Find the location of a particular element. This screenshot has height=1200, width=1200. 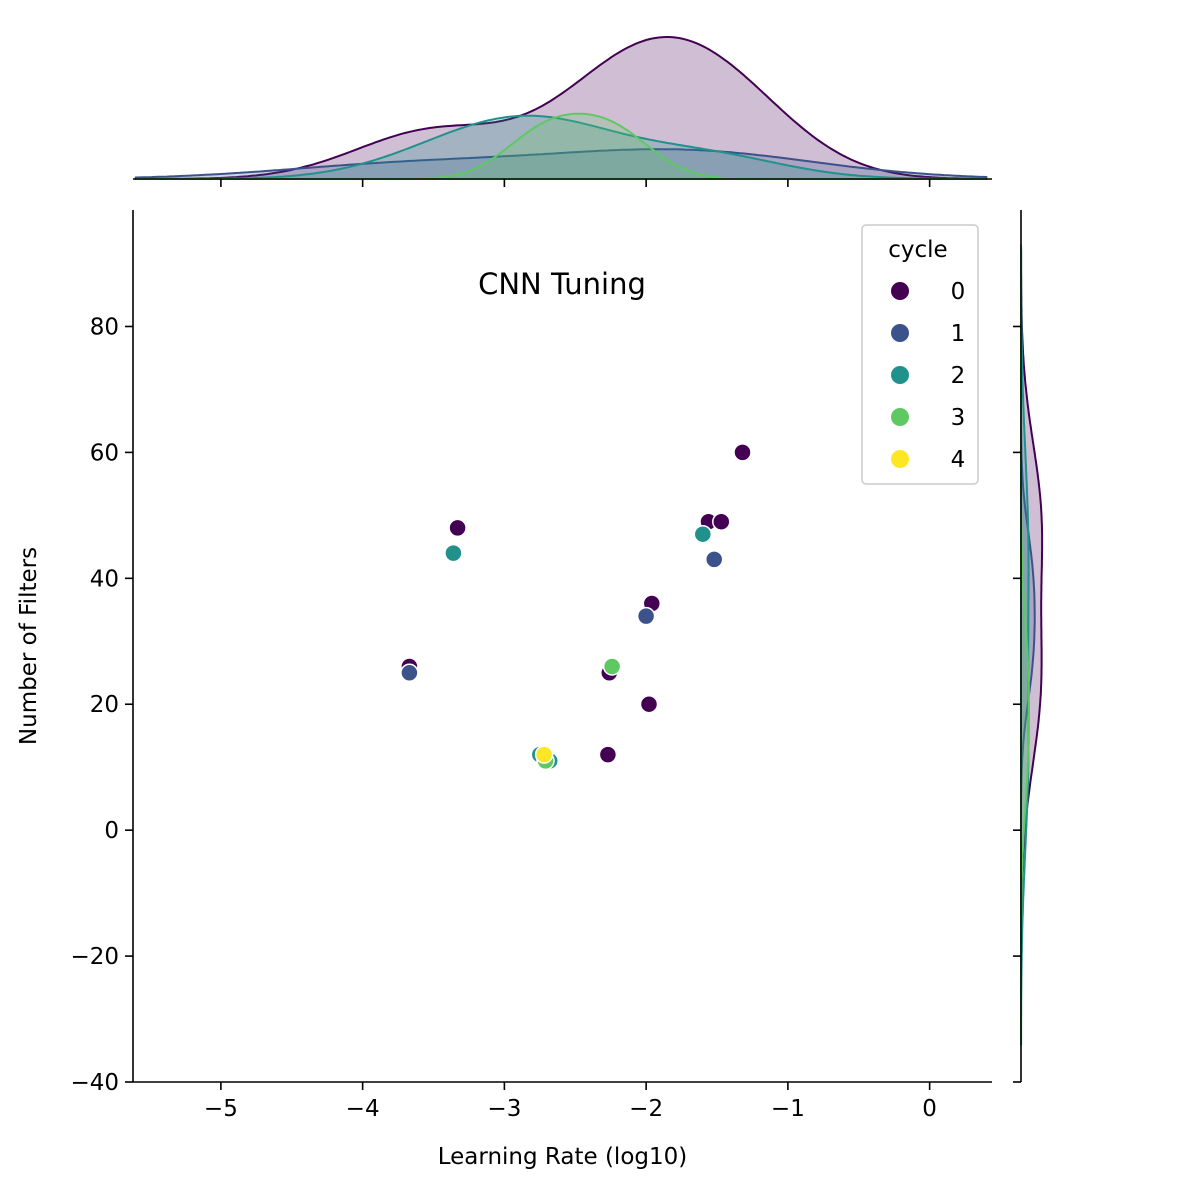

legend-label-cycle-2: 2 is located at coordinates (958, 376).